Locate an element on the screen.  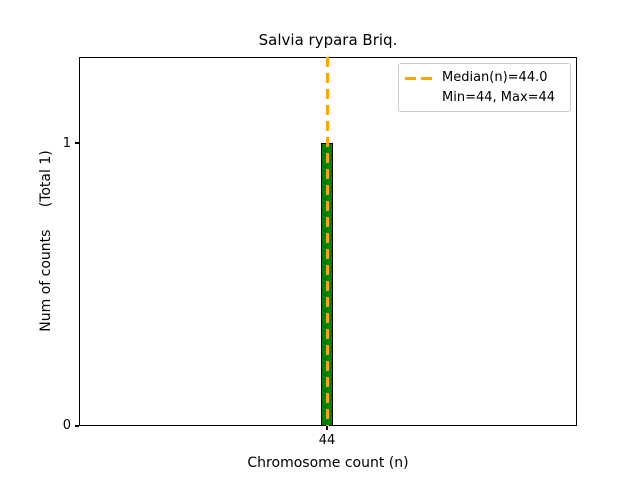
median-line is located at coordinates (327, 241).